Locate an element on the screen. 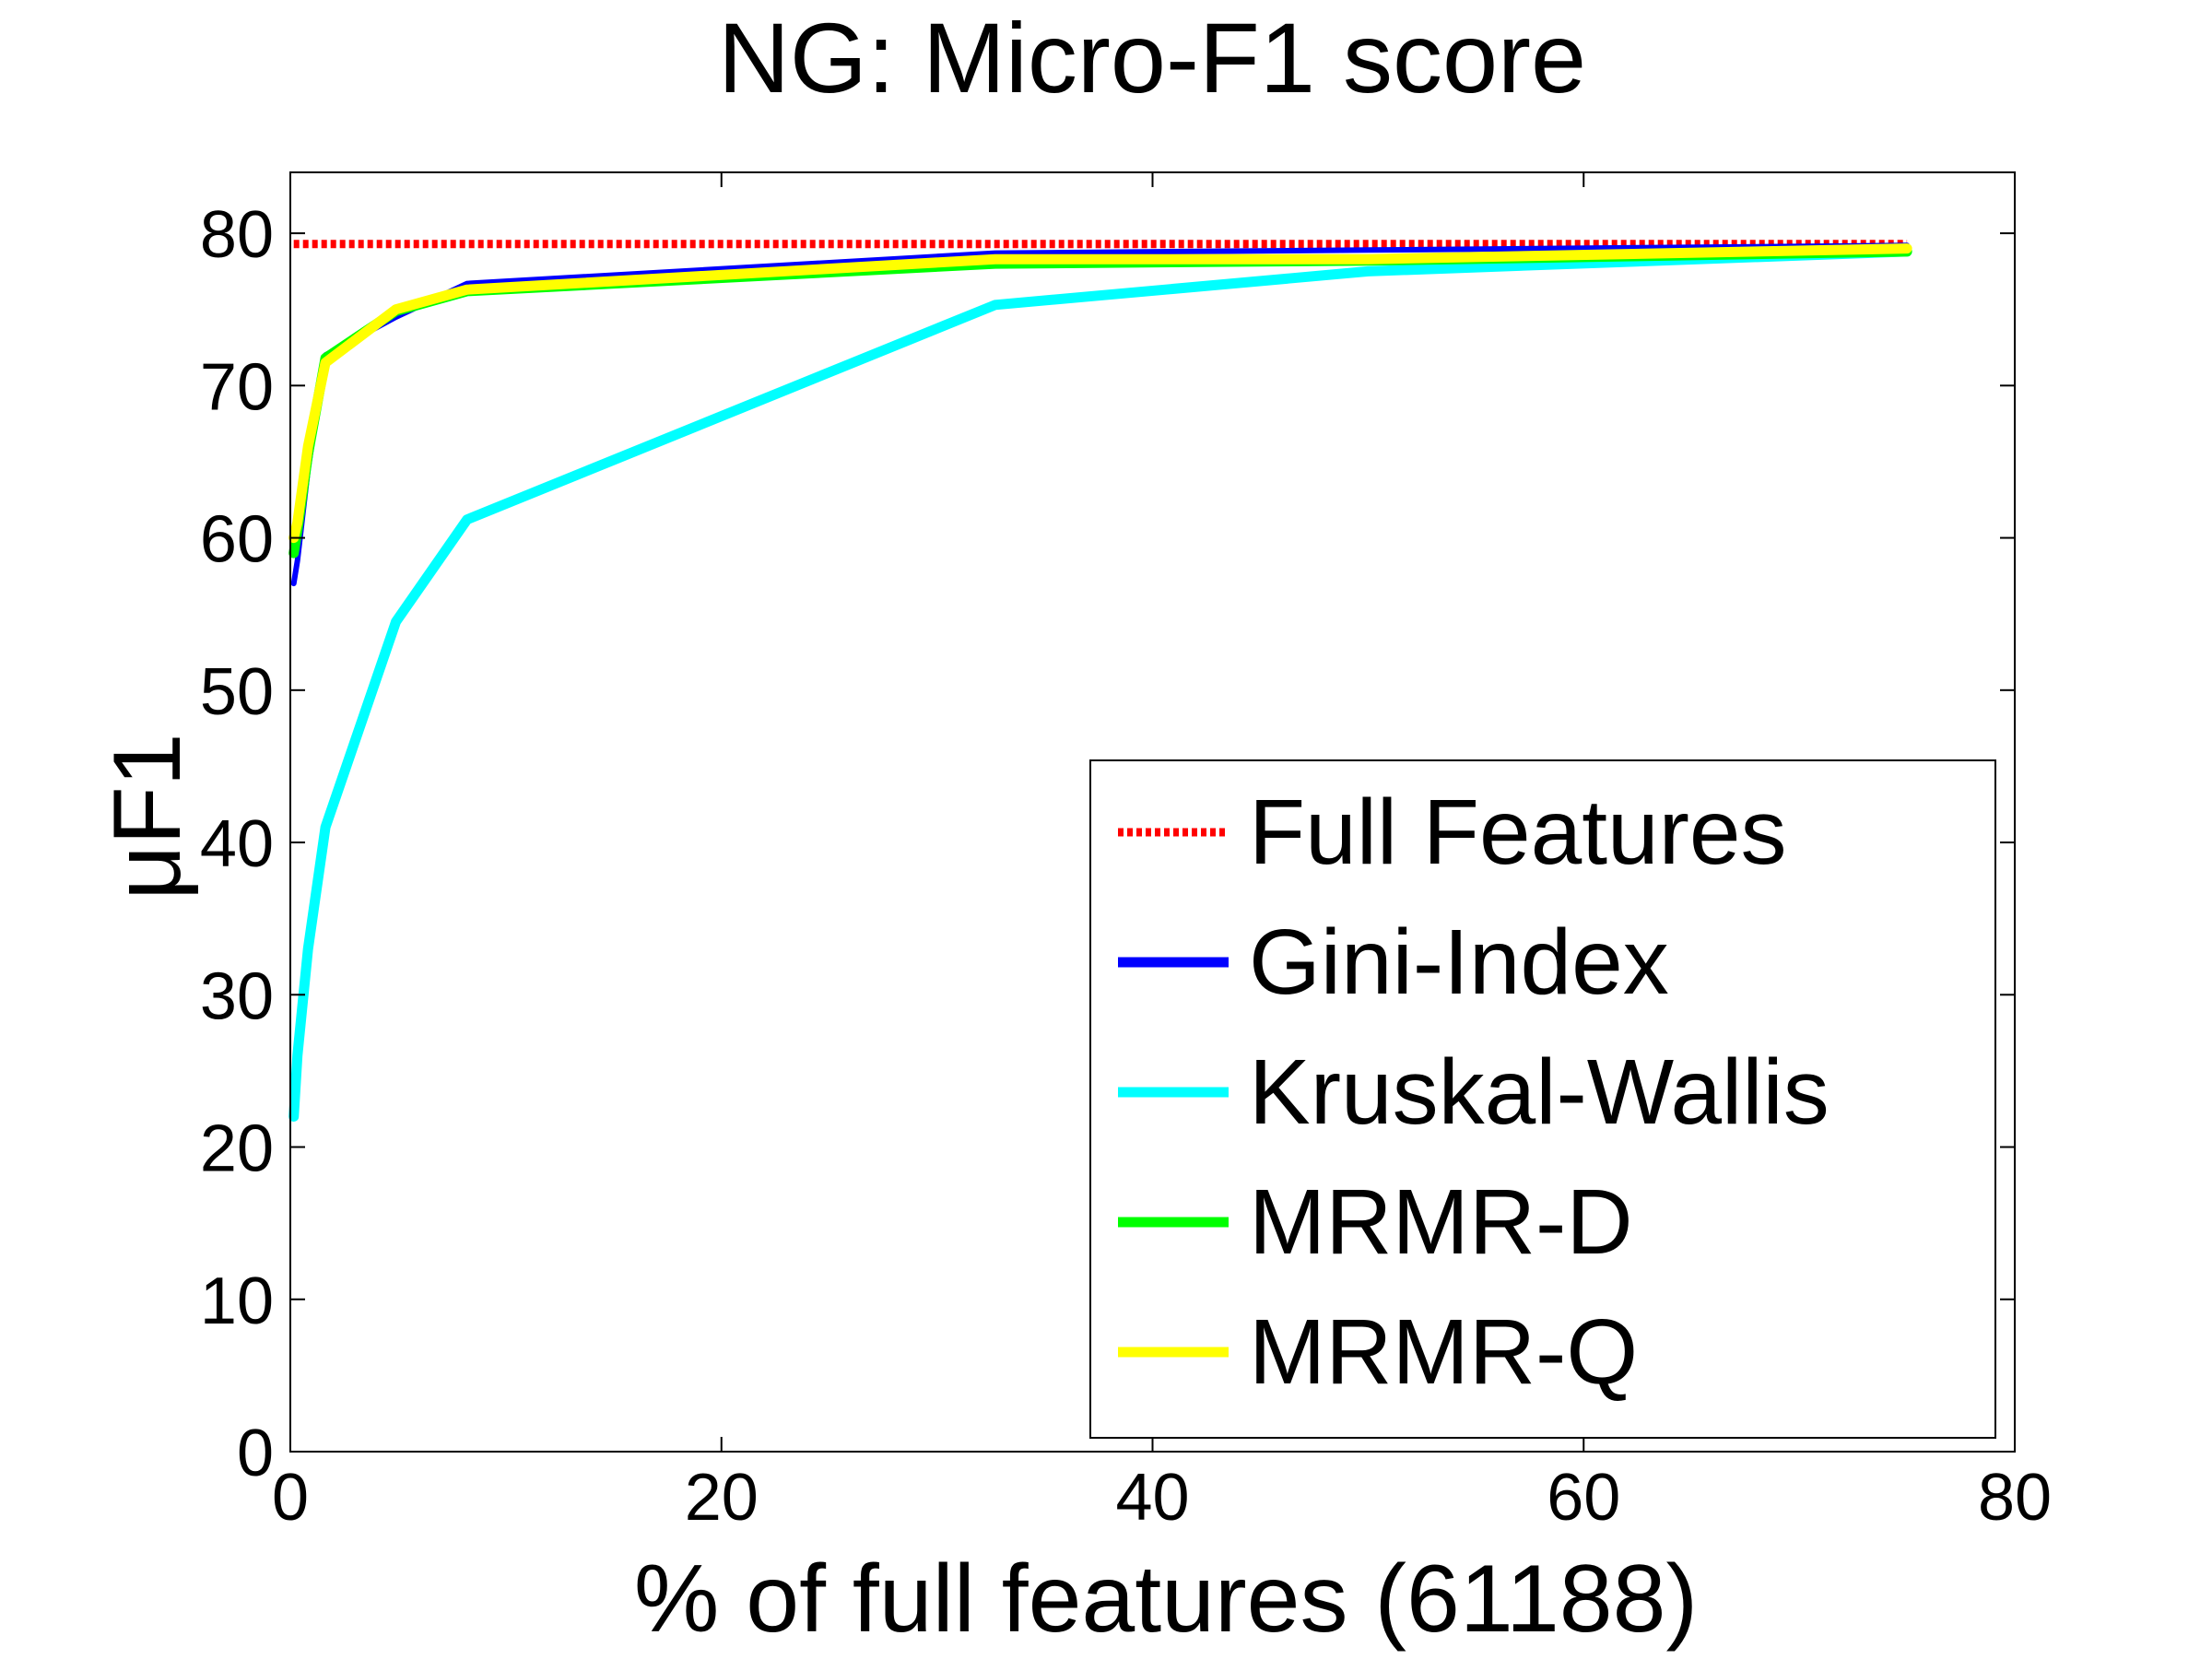 This screenshot has height=1659, width=2212. x-tick-label: 0 is located at coordinates (290, 1498).